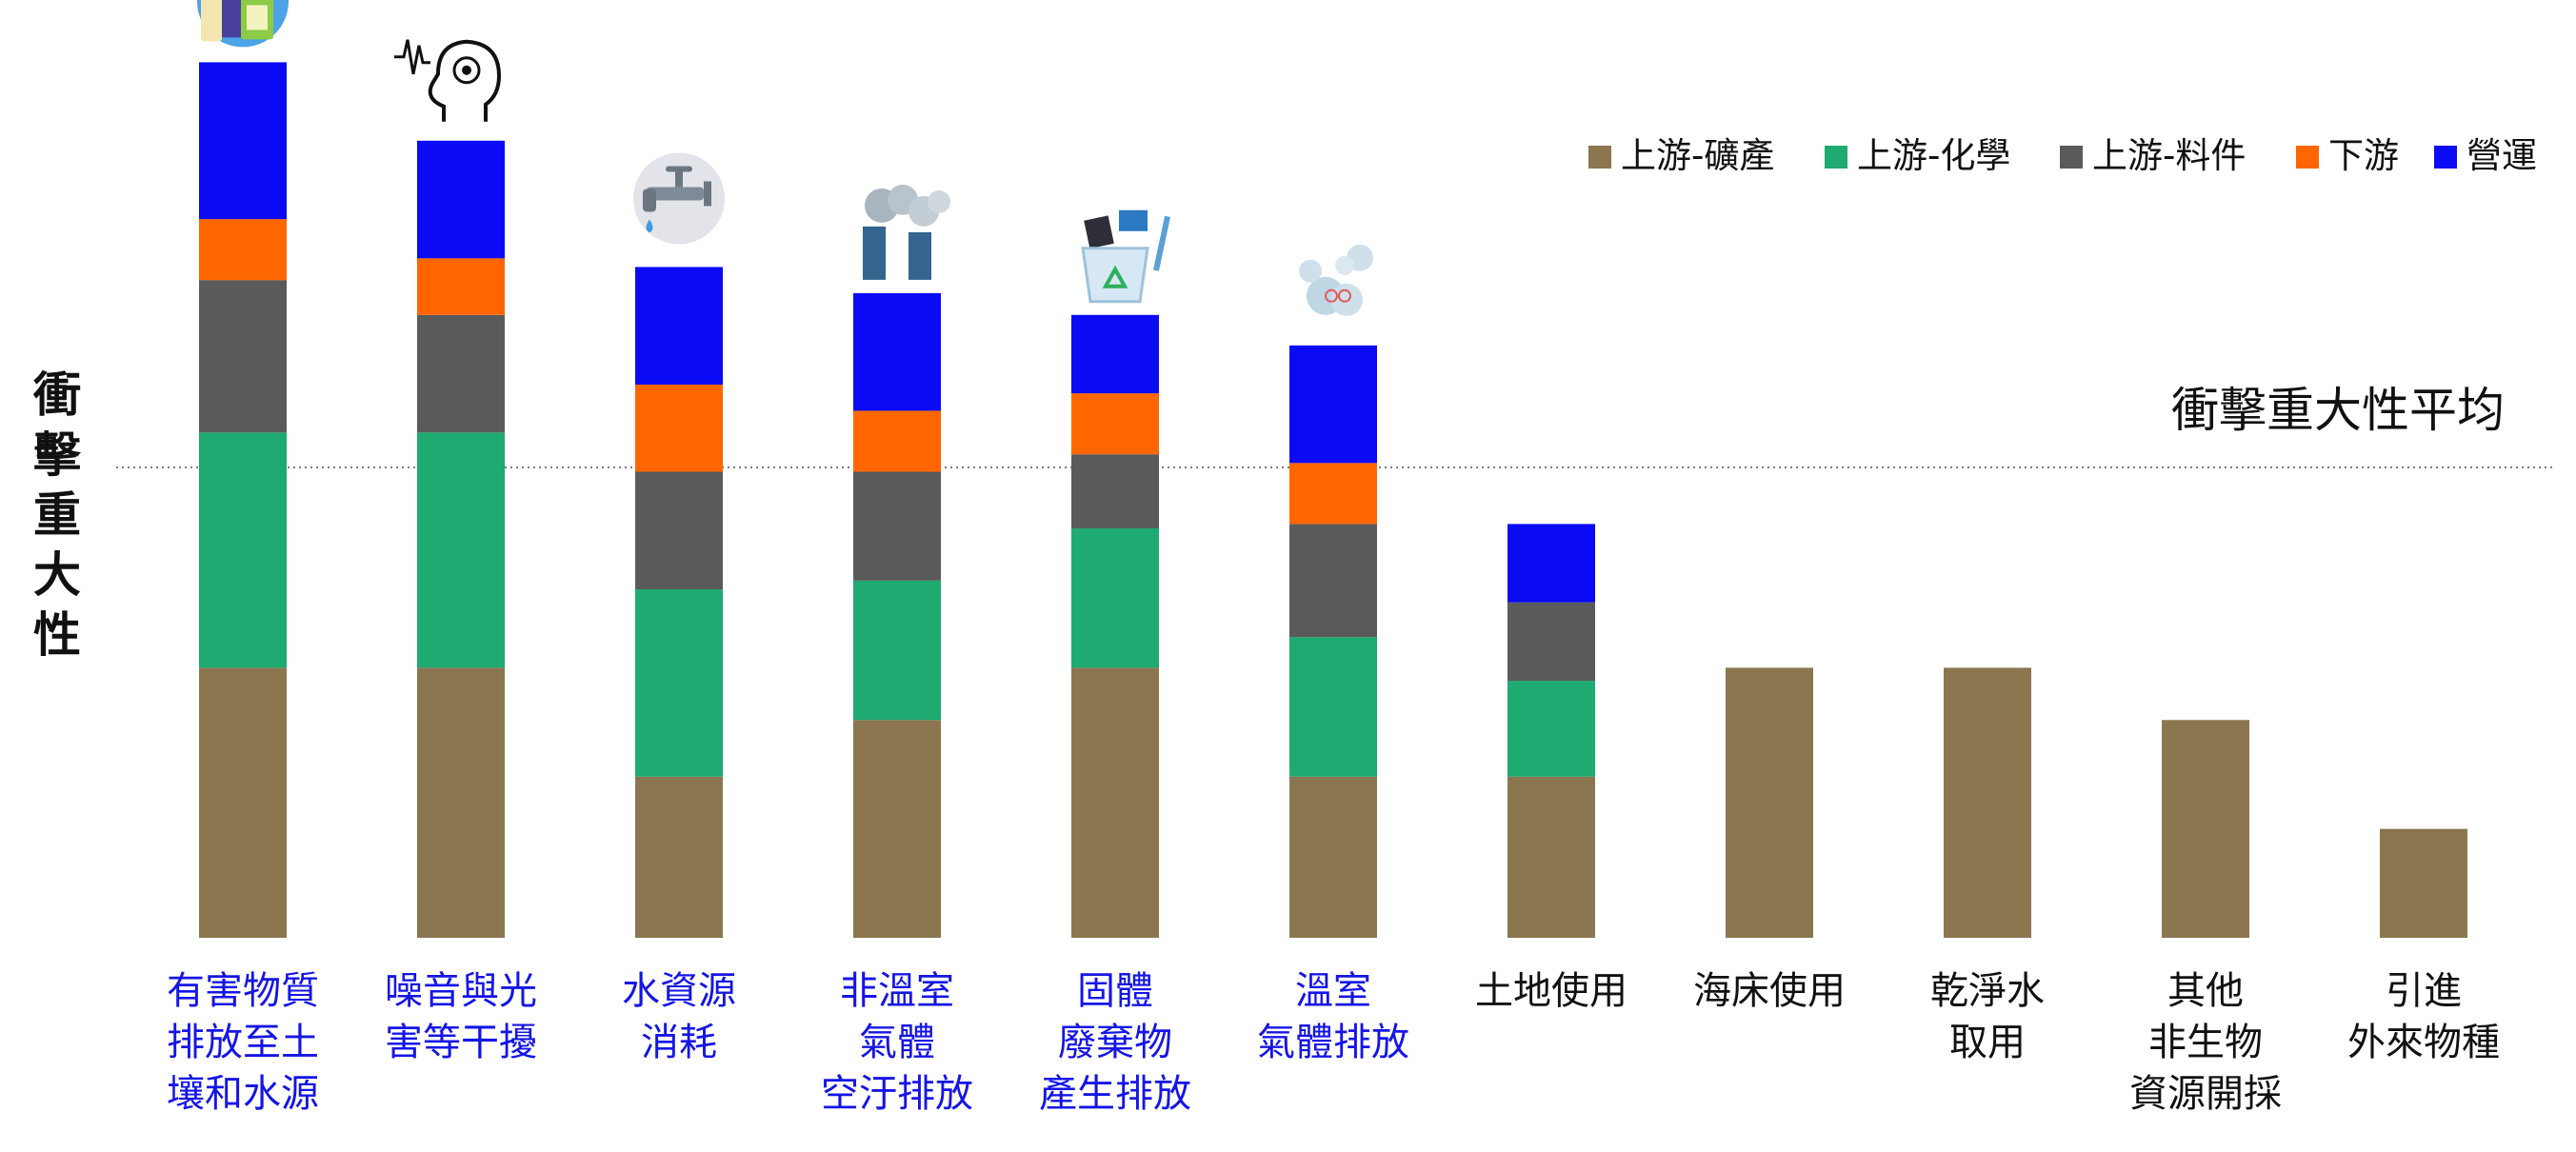 The image size is (2576, 1152). Describe the element at coordinates (2501, 156) in the screenshot. I see `legend-label: 營運` at that location.